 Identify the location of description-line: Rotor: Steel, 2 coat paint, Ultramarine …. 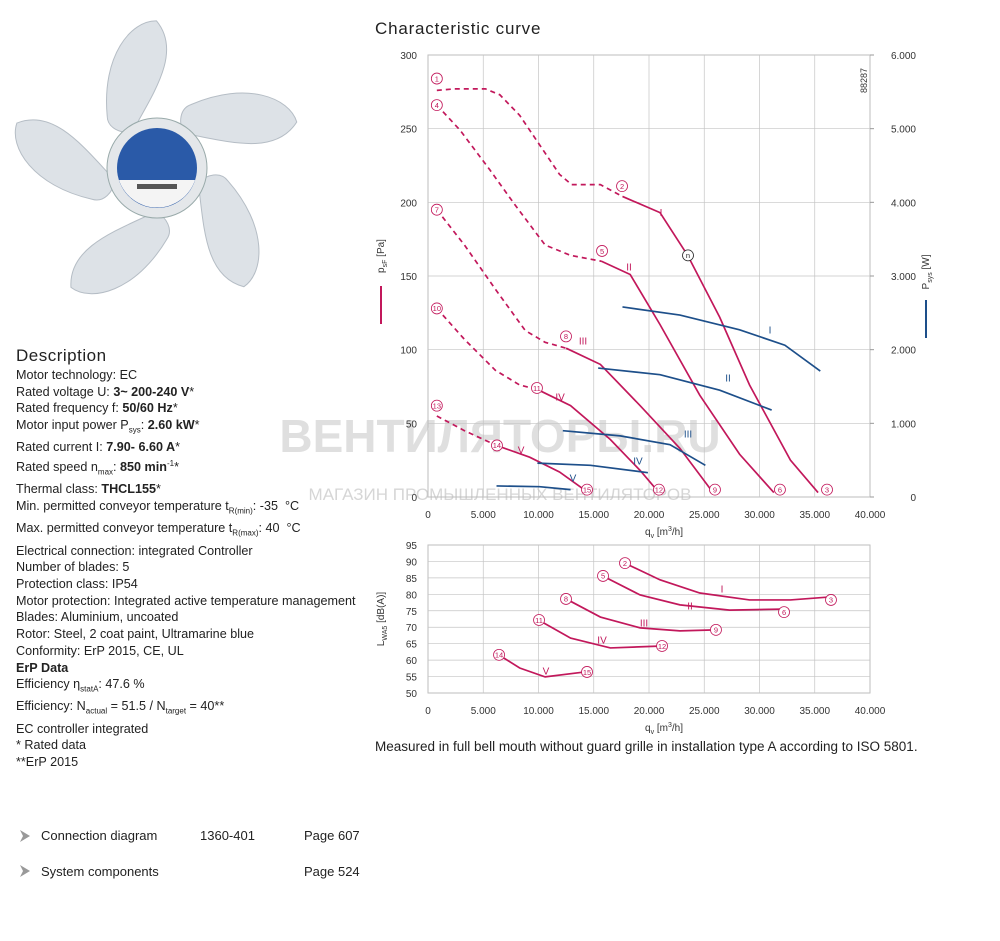
(186, 634).